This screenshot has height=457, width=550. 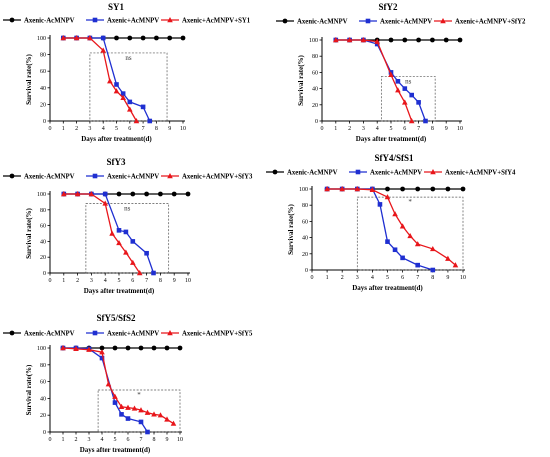 I want to click on significance-label: *, so click(x=139, y=395).